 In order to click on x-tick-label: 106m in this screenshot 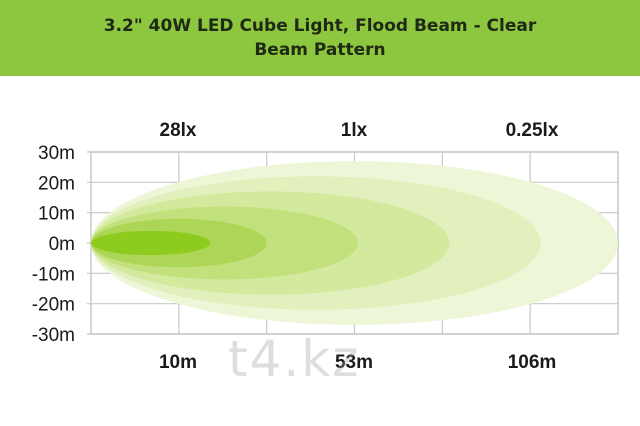, I will do `click(532, 362)`.